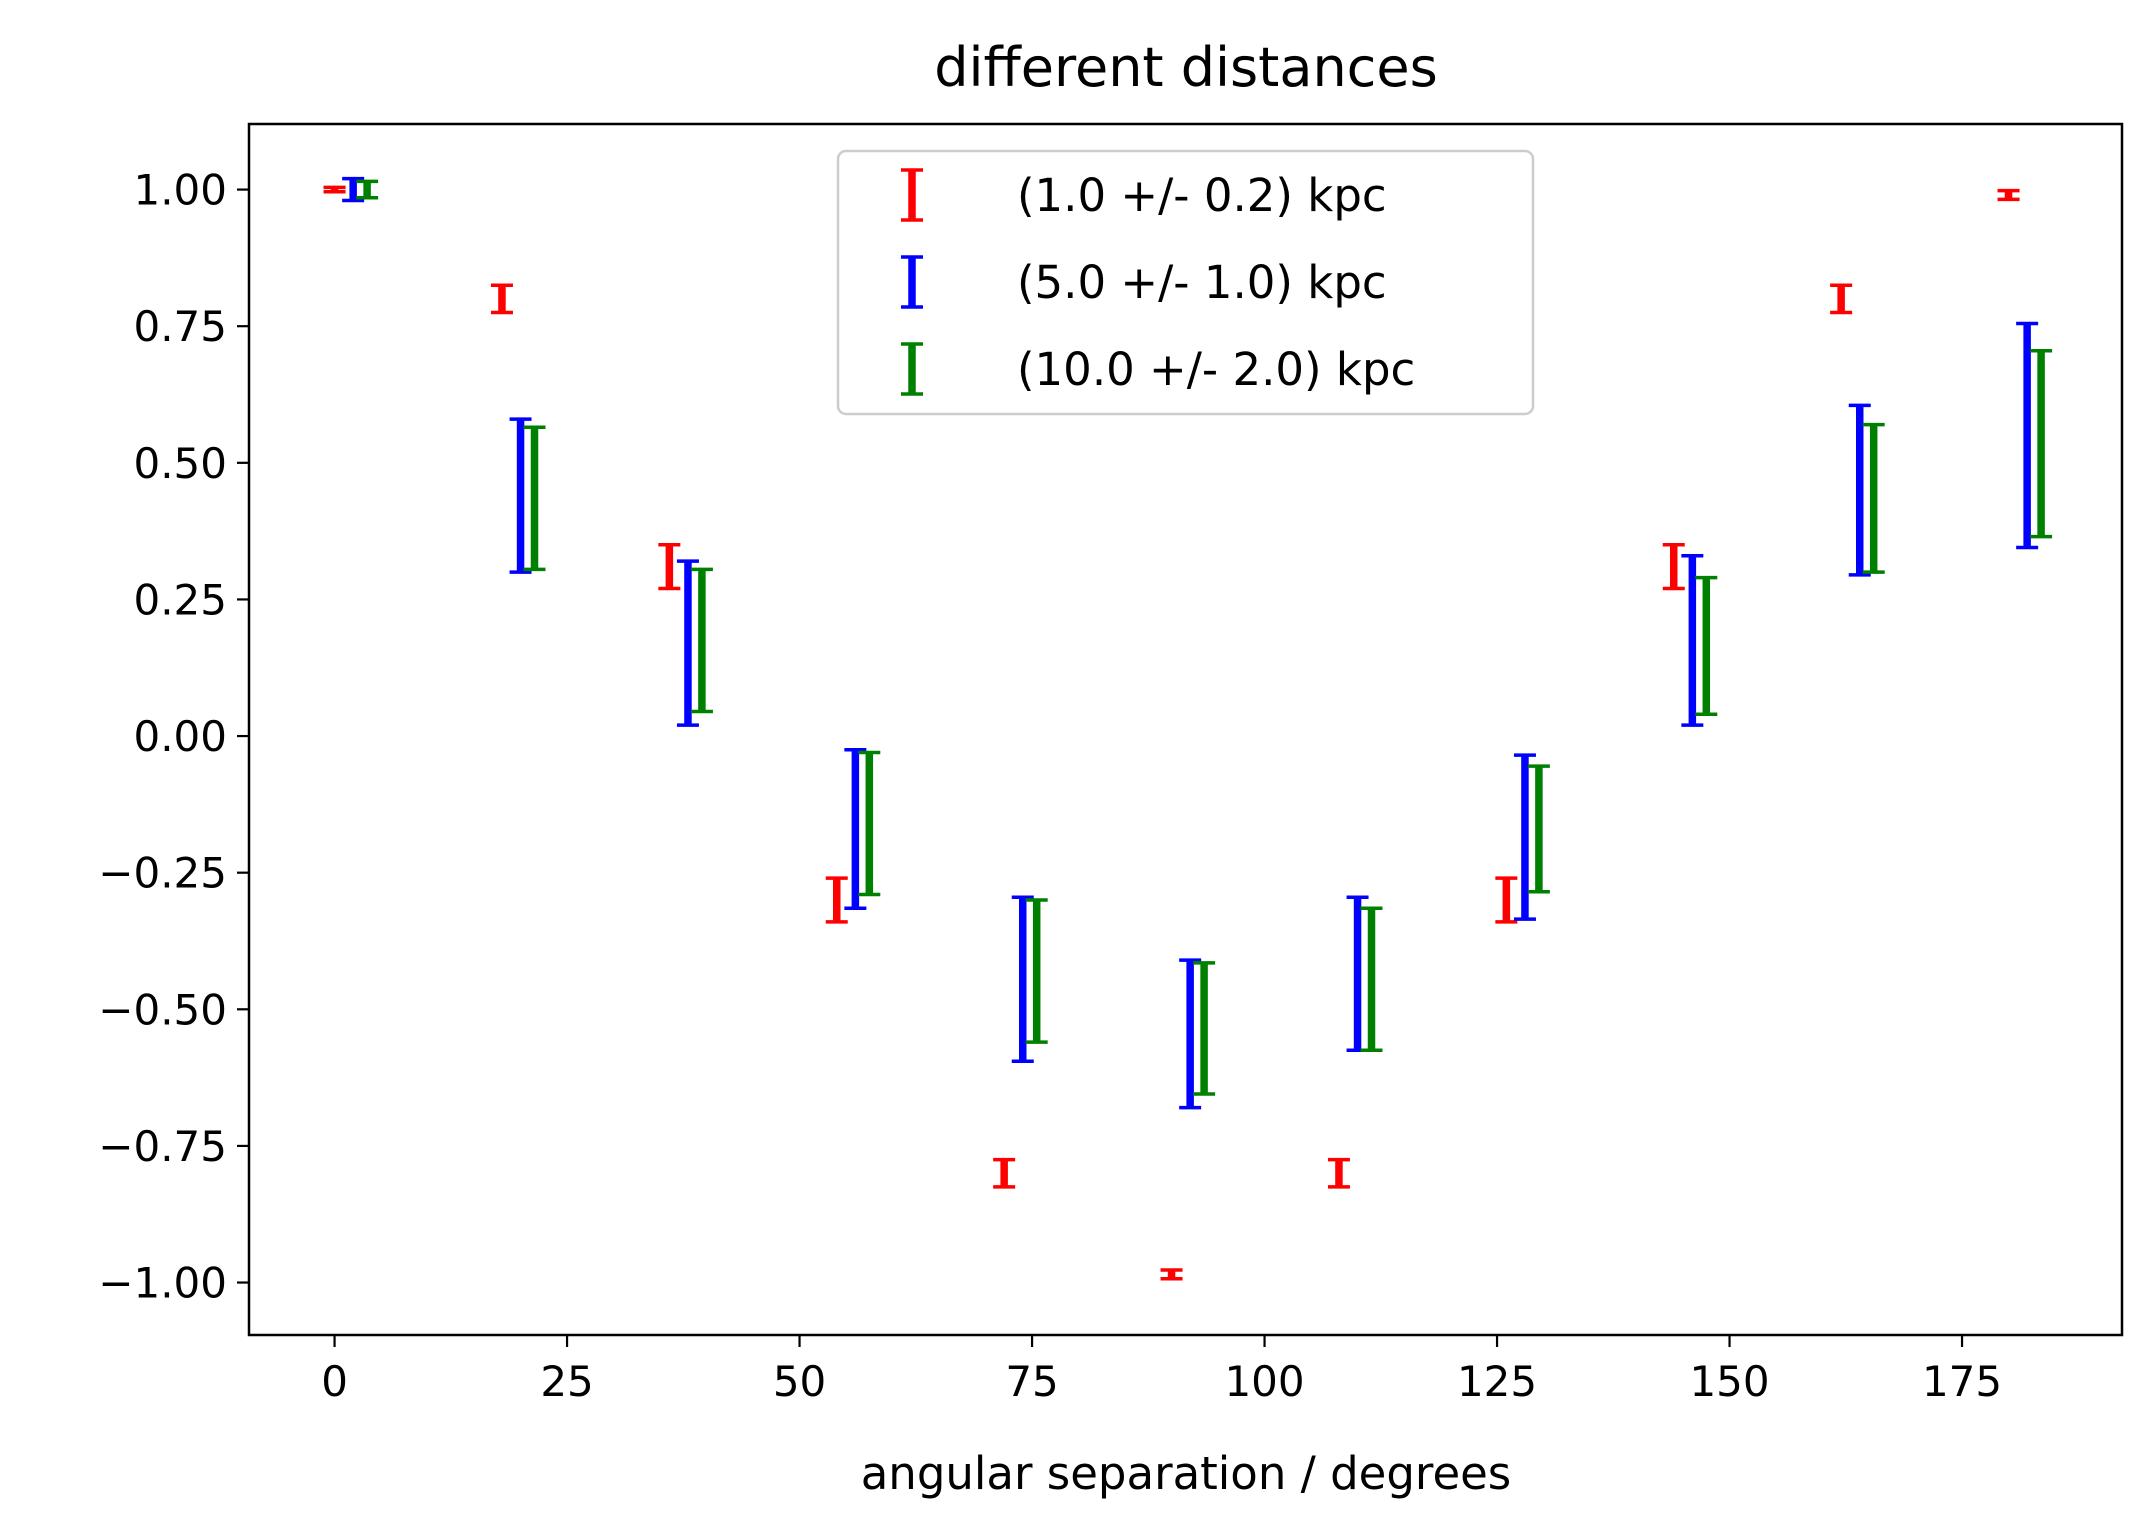 The height and width of the screenshot is (1540, 2149). What do you see at coordinates (1216, 369) in the screenshot?
I see `legend-label: (10.0 +/- 2.0) kpc` at bounding box center [1216, 369].